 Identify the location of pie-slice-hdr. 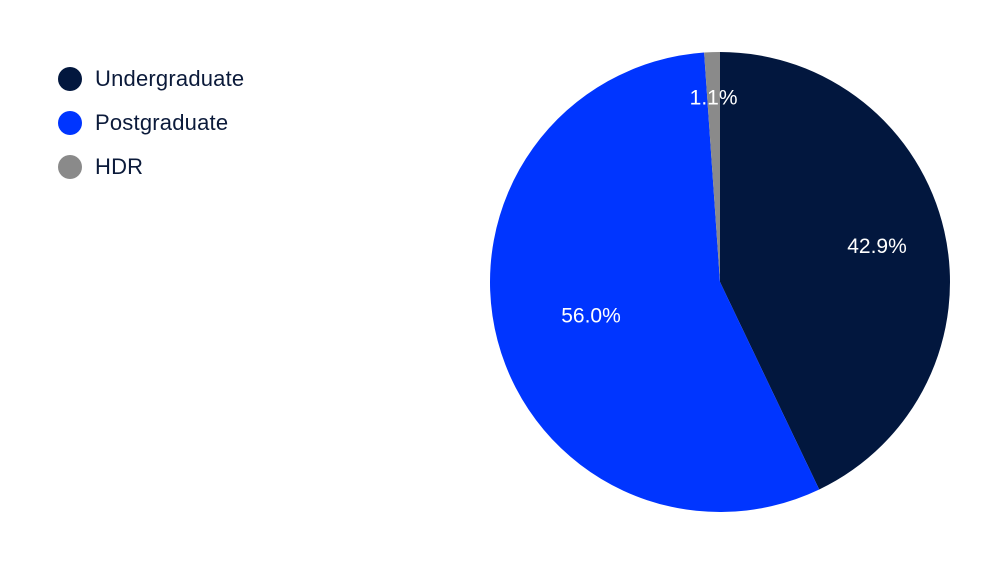
(712, 167).